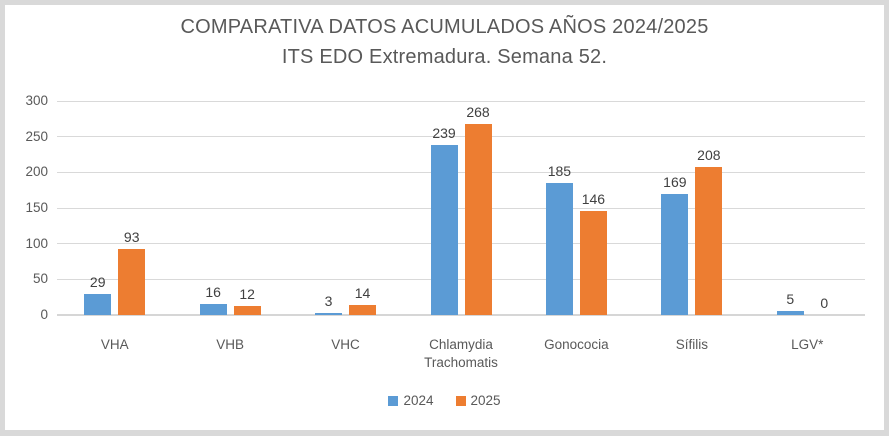  I want to click on legend-label-2025: 2025, so click(485, 400).